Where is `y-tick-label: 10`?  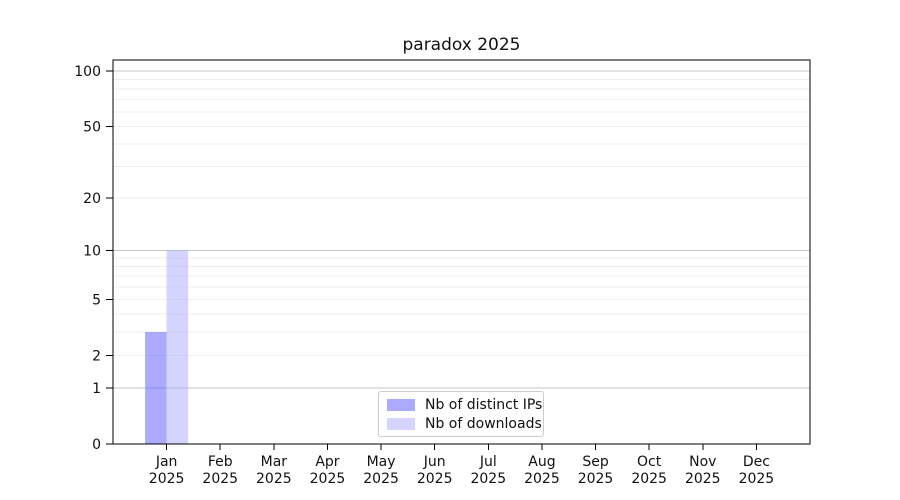
y-tick-label: 10 is located at coordinates (92, 251).